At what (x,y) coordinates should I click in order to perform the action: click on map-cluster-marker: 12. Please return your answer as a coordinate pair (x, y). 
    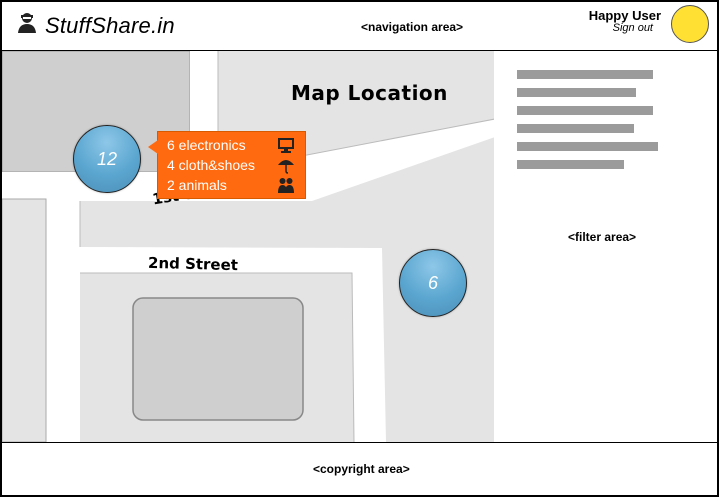
    Looking at the image, I should click on (107, 159).